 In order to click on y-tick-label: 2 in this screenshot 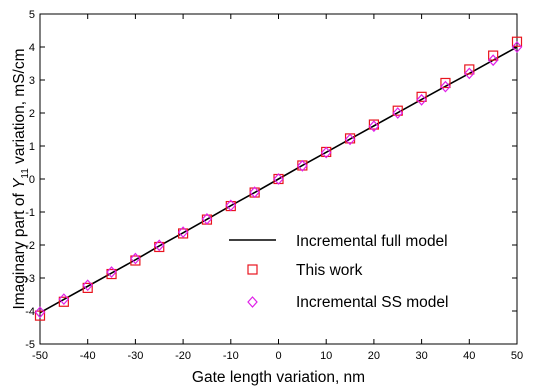, I will do `click(32, 114)`.